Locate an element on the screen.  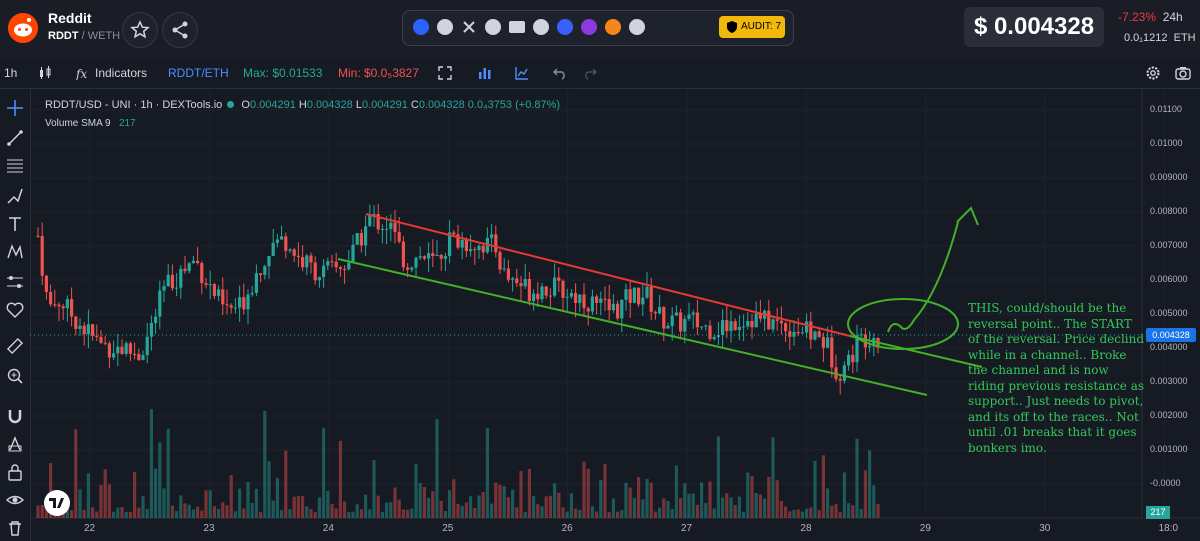
price-tick-label: 0.002000 is located at coordinates (1169, 415).